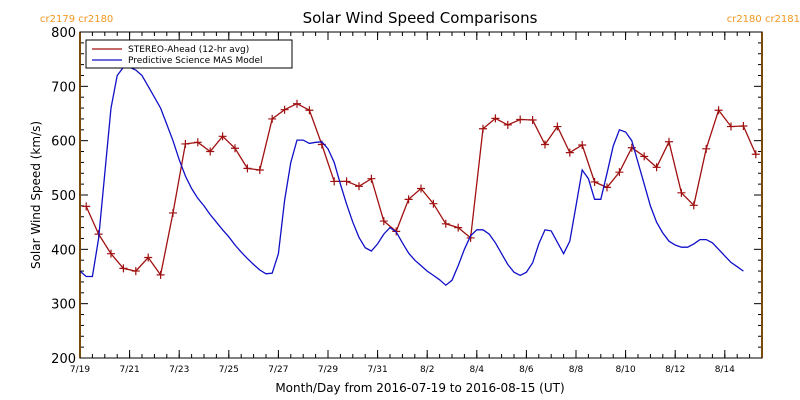 The image size is (800, 400). What do you see at coordinates (427, 370) in the screenshot?
I see `x-tick-label: 8/2` at bounding box center [427, 370].